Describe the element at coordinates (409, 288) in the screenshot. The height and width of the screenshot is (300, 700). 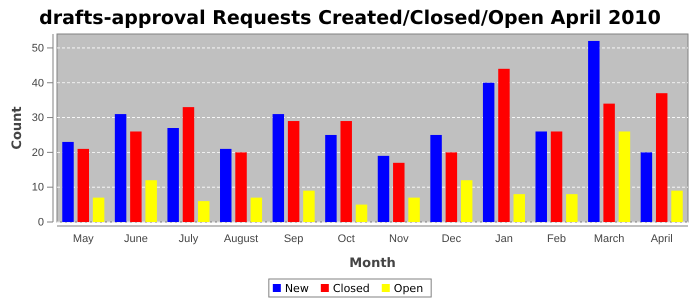
I see `legend-label: Open` at that location.